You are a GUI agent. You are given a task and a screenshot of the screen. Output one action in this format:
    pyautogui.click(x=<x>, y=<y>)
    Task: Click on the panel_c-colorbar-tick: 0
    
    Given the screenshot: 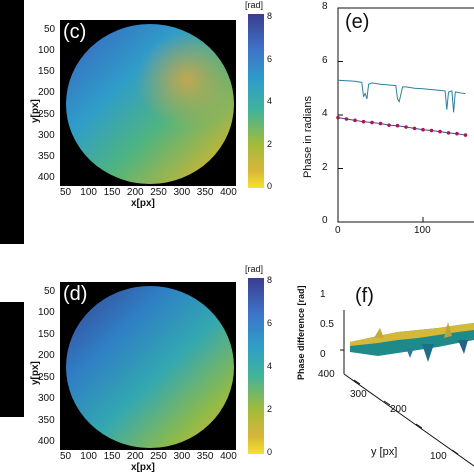 What is the action you would take?
    pyautogui.click(x=270, y=186)
    